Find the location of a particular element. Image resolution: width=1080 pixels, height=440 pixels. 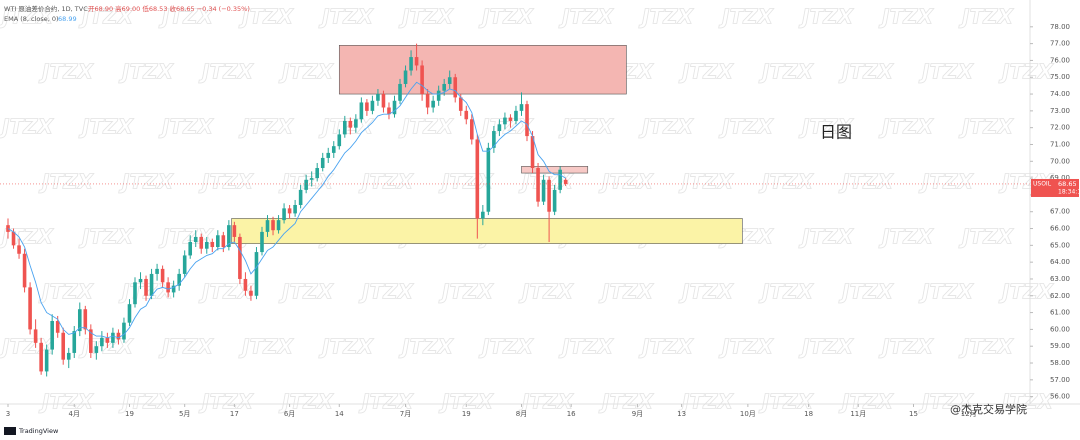

y-tick-label: 70.00 is located at coordinates (1060, 161).